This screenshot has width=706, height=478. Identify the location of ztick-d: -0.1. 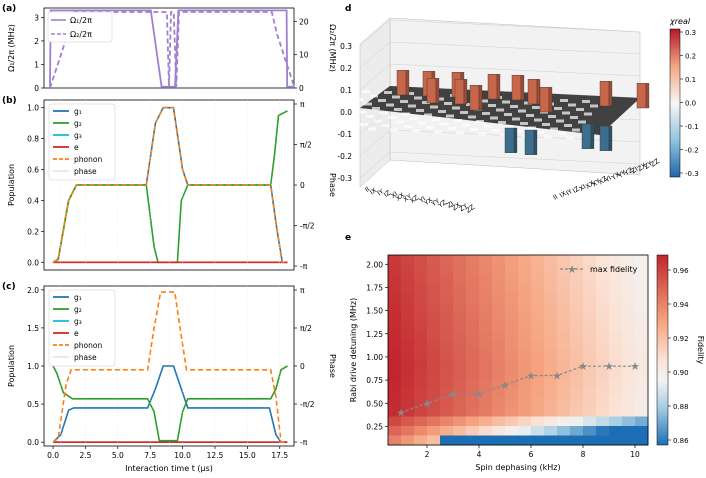
(344, 134).